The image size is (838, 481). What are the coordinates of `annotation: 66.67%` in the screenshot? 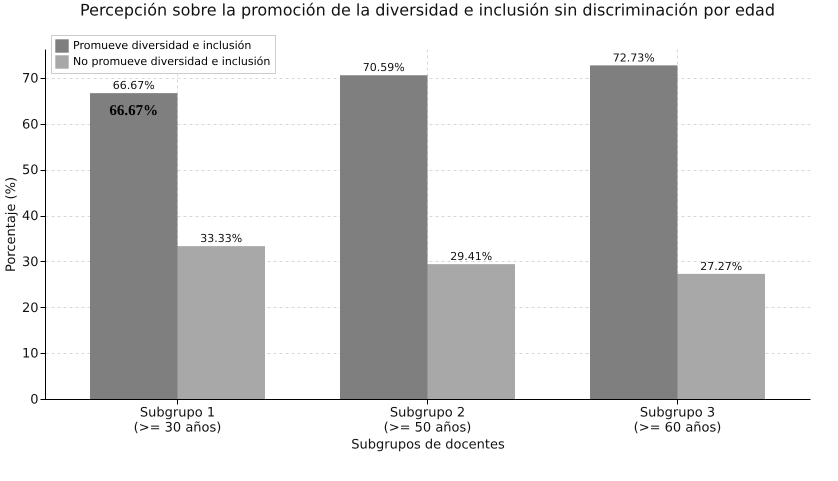 It's located at (133, 111).